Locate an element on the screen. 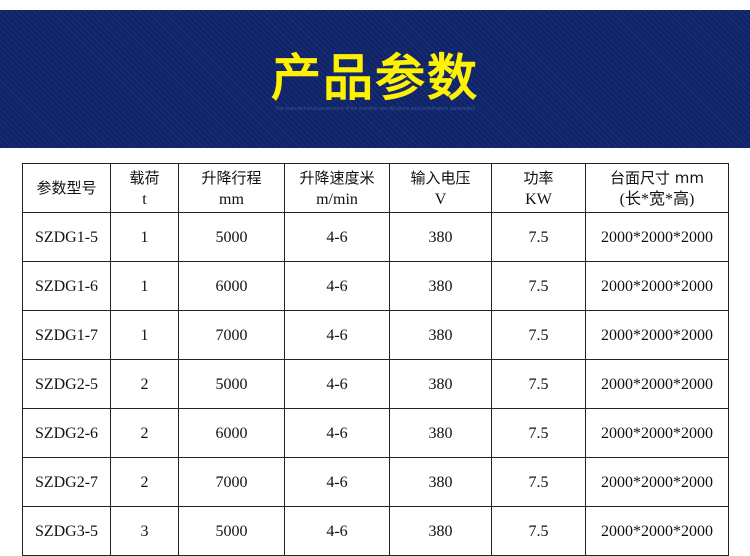 Image resolution: width=750 pixels, height=556 pixels. table-cell: SZDG2-6 is located at coordinates (66, 433).